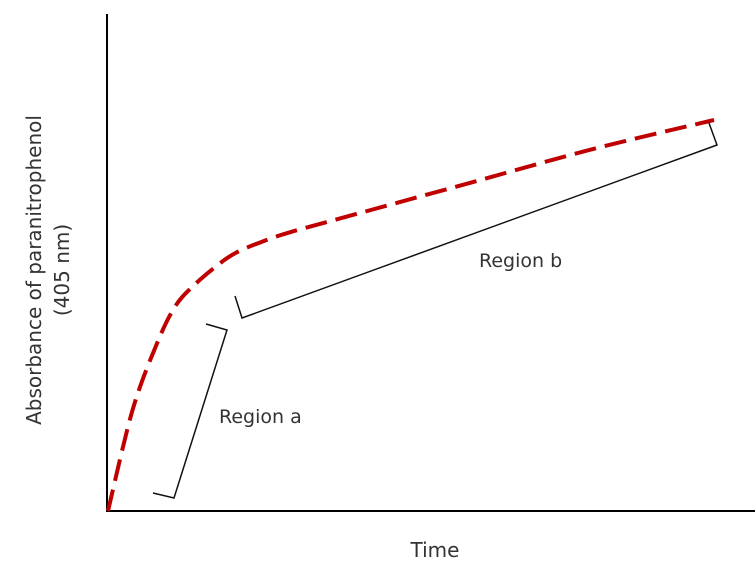 The width and height of the screenshot is (755, 562). Describe the element at coordinates (190, 411) in the screenshot. I see `bracket-region-a` at that location.